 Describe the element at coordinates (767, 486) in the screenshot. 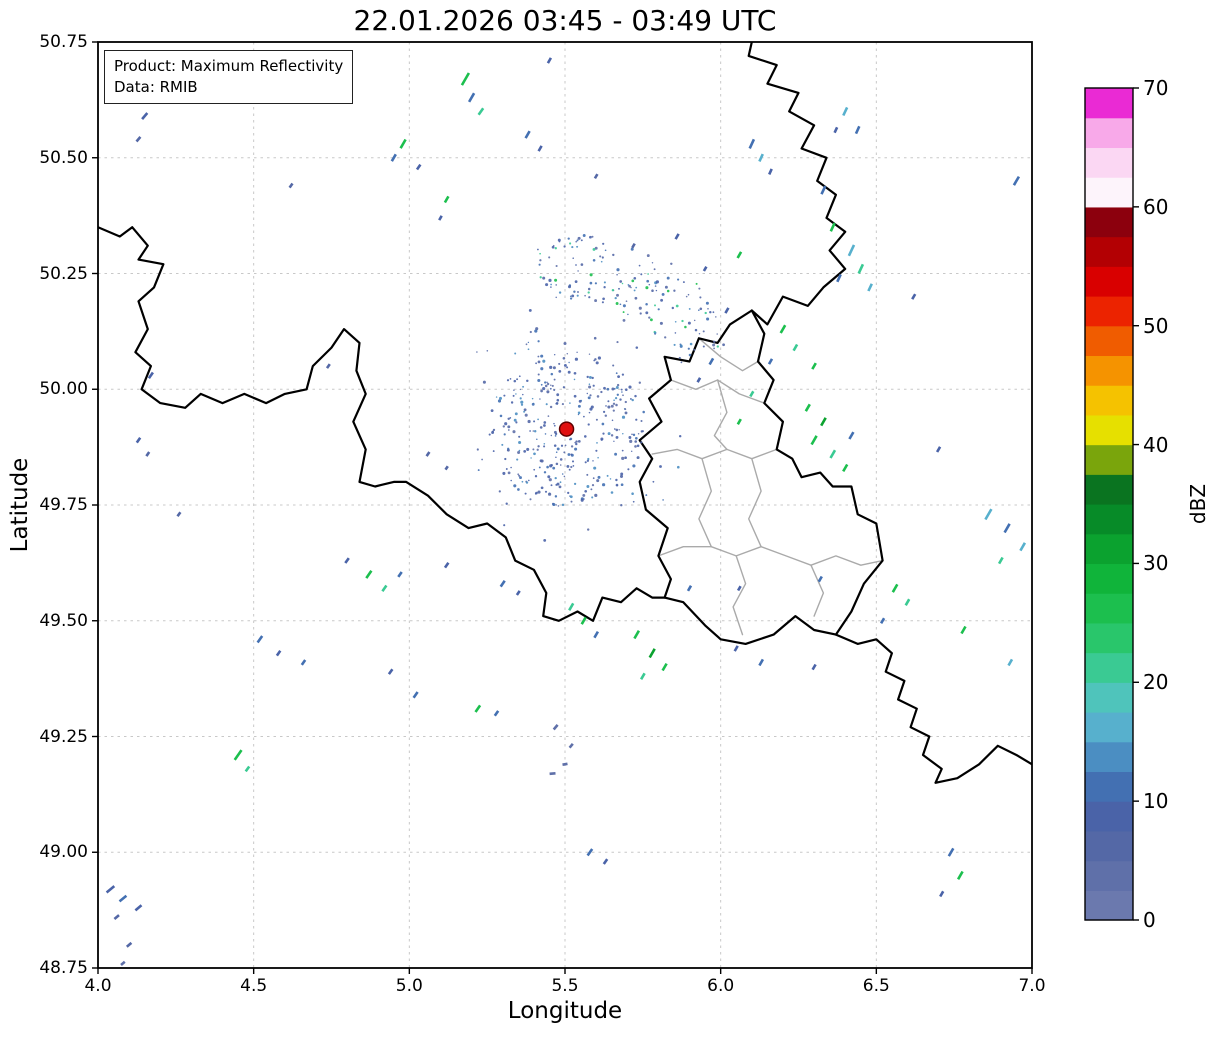

I see `admin-borders` at that location.